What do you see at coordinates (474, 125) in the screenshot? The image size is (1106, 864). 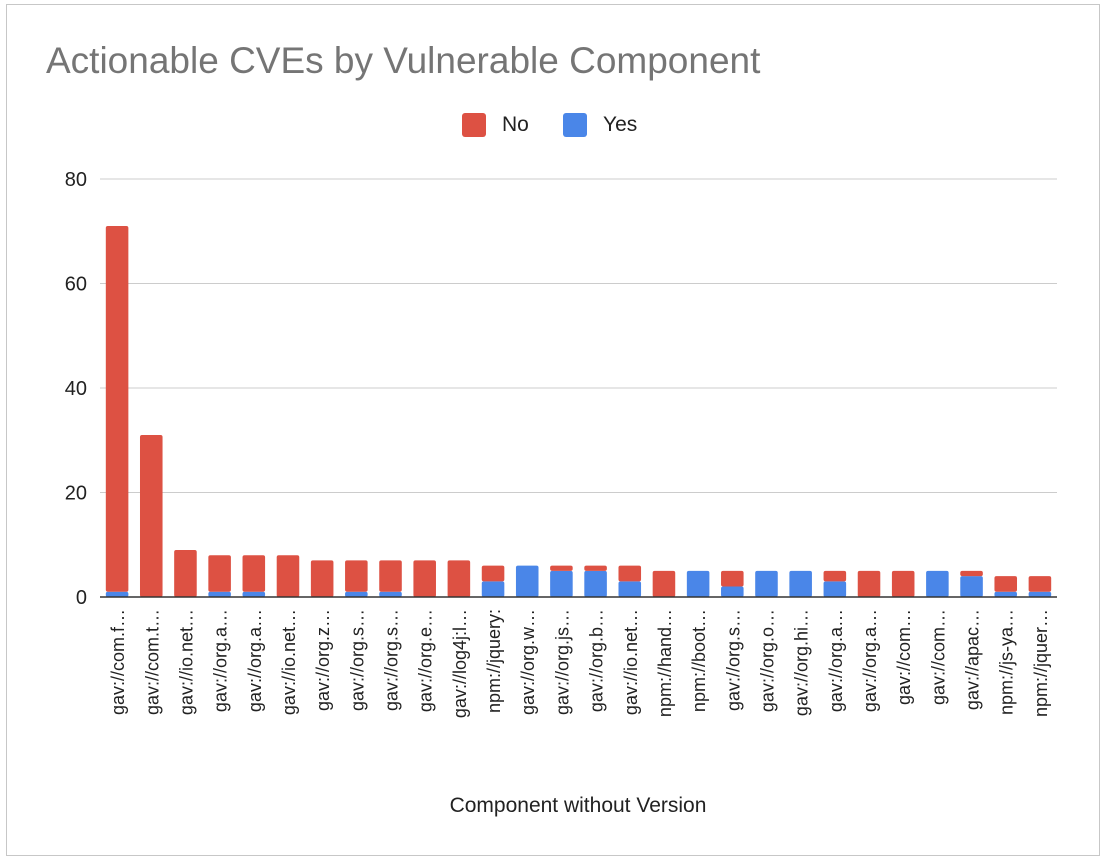 I see `legend-swatch-no` at bounding box center [474, 125].